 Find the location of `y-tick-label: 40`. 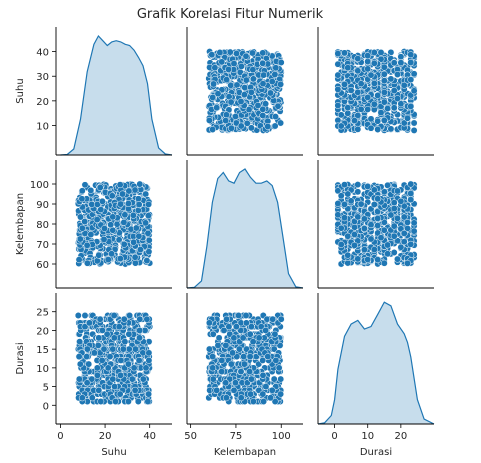

y-tick-label: 40 is located at coordinates (42, 53).